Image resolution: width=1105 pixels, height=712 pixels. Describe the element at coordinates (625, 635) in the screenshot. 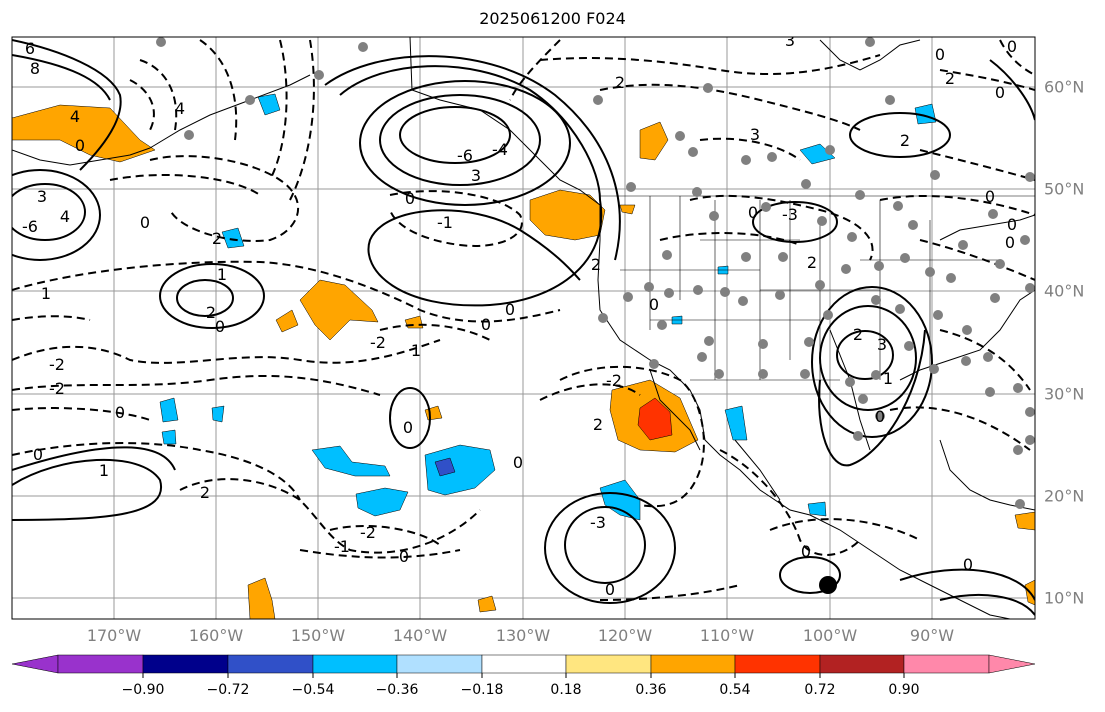

I see `lon-label: 120°W` at that location.